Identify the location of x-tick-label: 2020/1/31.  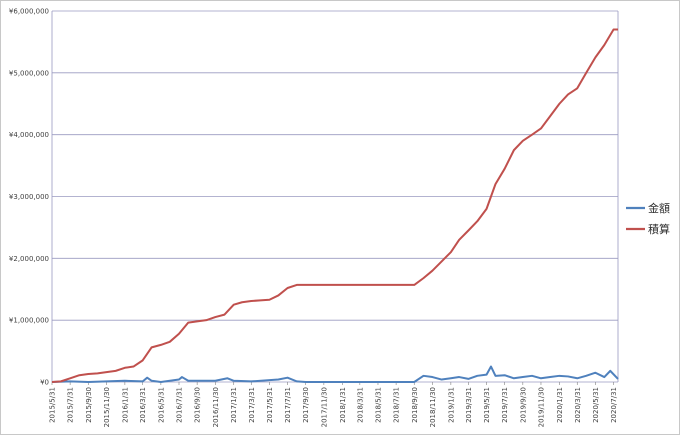
(560, 405).